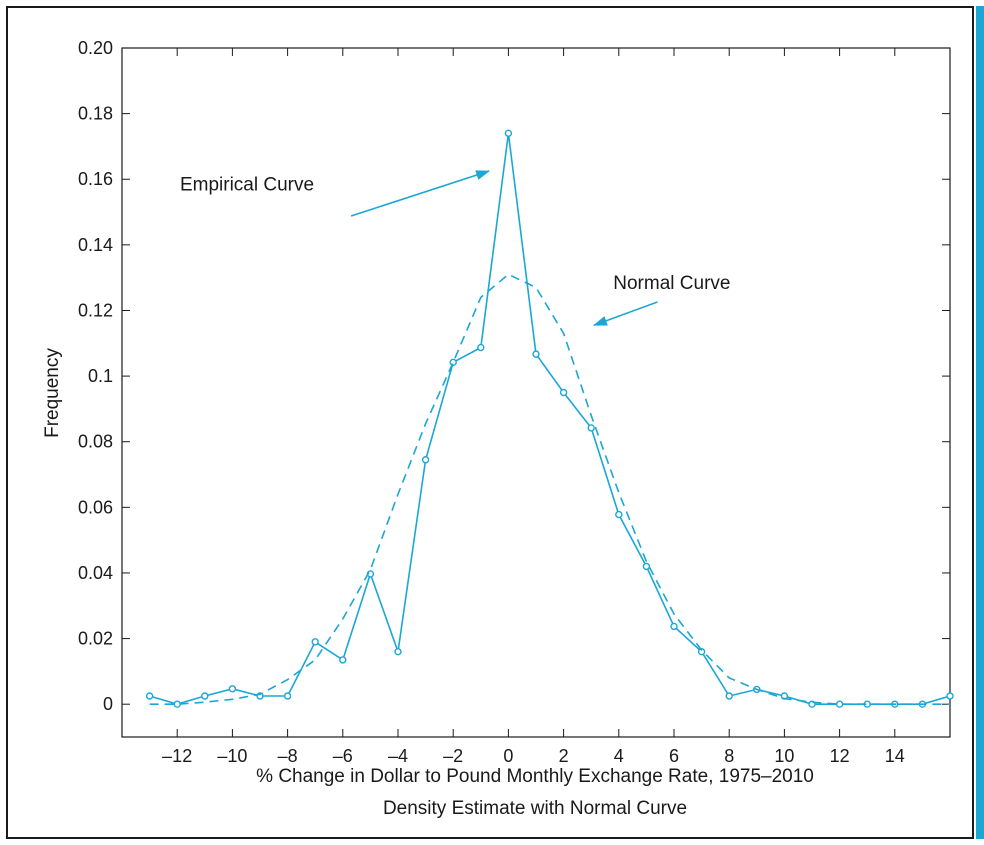 This screenshot has width=984, height=845. I want to click on y-tick-label: 0.08, so click(95, 442).